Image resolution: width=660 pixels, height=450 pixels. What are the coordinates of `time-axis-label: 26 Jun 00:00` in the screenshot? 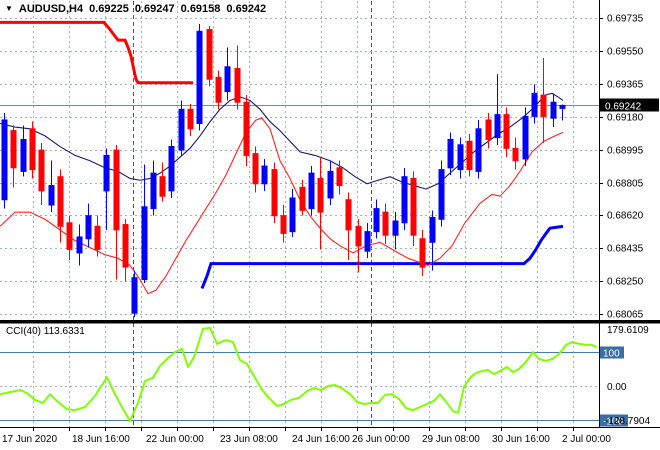 It's located at (381, 439).